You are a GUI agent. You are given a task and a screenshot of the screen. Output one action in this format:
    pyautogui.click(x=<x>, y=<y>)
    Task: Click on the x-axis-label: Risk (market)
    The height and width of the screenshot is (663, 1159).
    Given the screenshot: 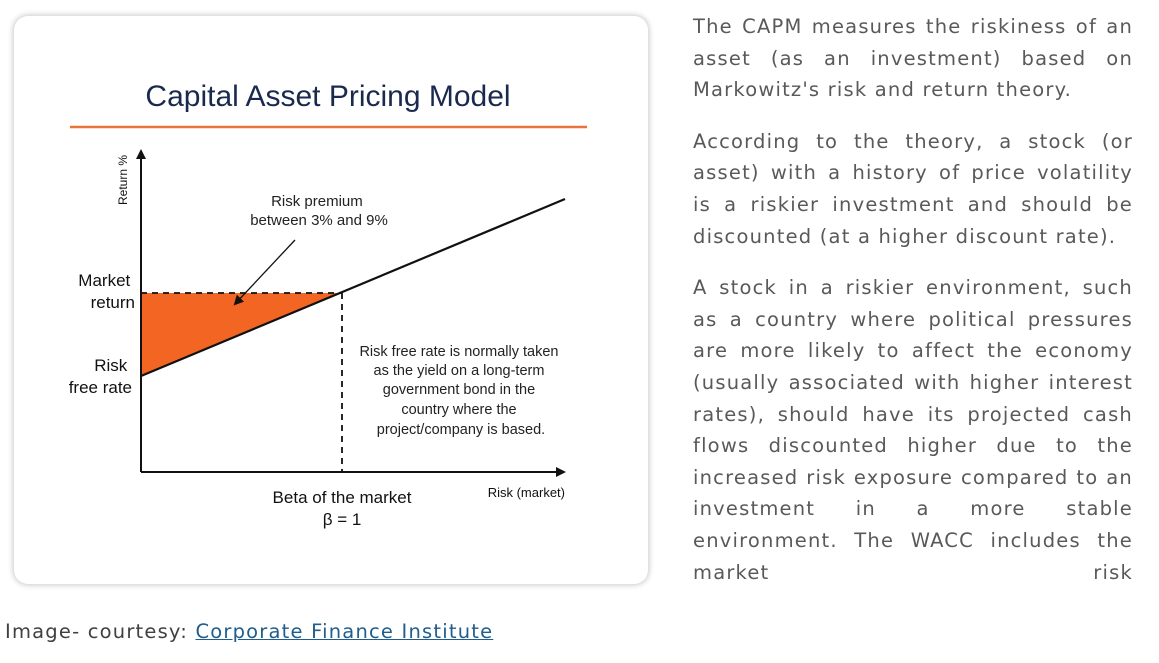 What is the action you would take?
    pyautogui.click(x=526, y=492)
    